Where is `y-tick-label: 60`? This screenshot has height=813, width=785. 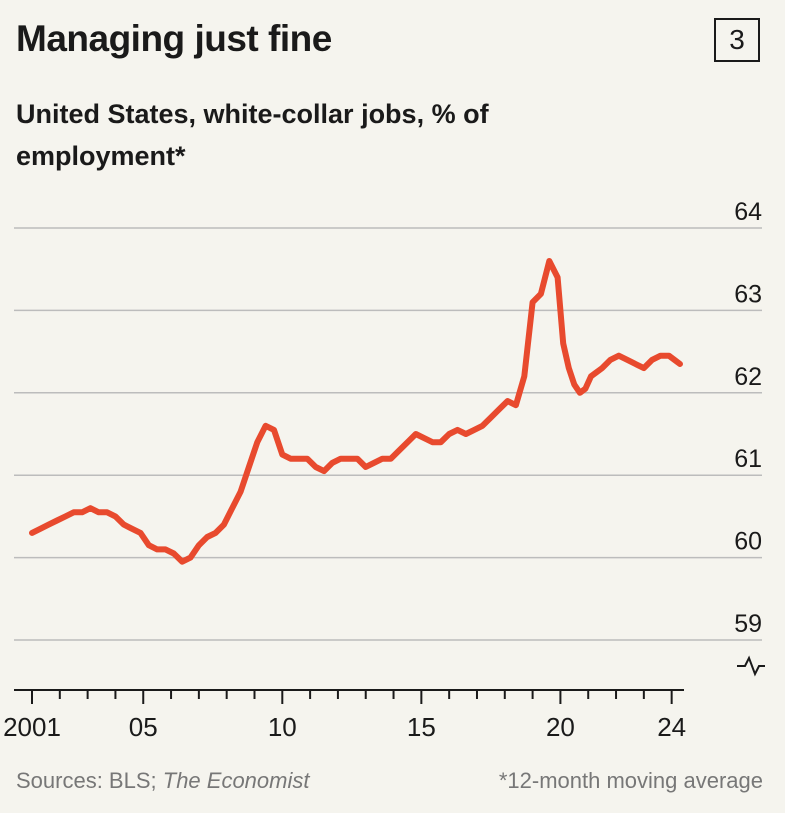 y-tick-label: 60 is located at coordinates (748, 542).